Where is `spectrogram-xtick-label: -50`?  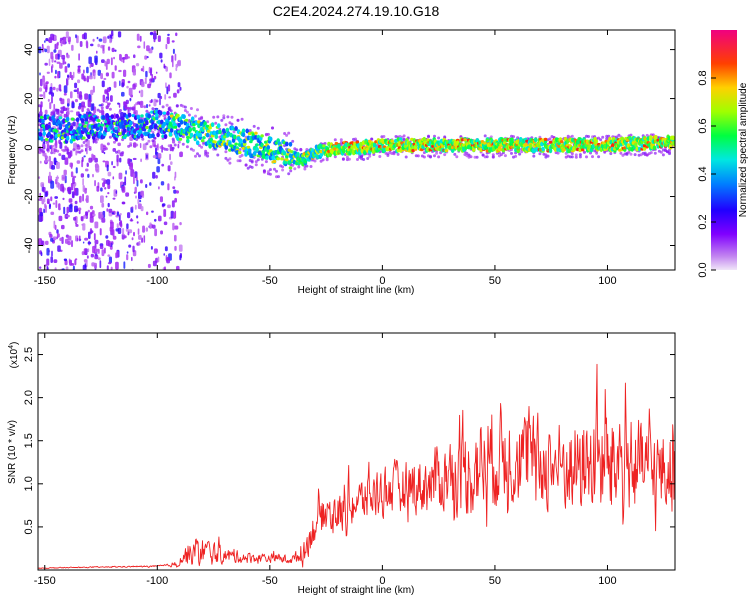 spectrogram-xtick-label: -50 is located at coordinates (270, 281).